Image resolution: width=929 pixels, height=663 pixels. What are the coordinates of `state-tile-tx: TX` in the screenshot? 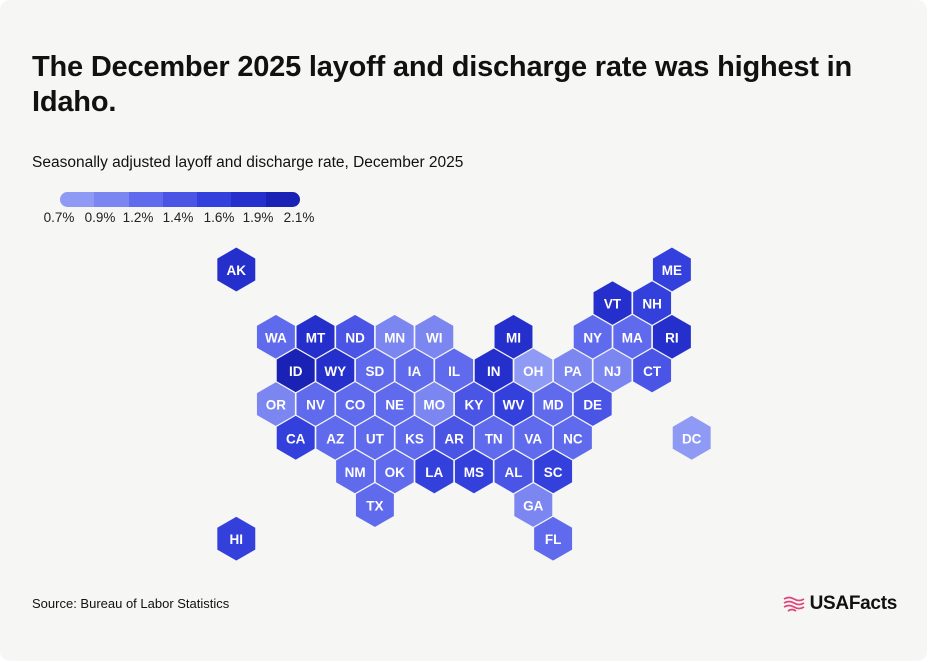 It's located at (375, 505).